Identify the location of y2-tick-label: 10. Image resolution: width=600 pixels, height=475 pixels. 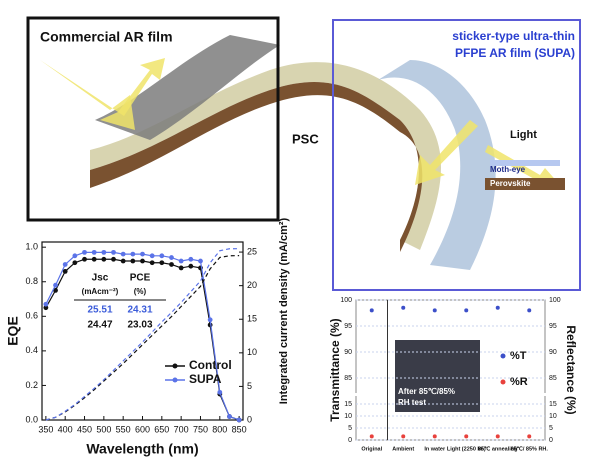
(553, 416).